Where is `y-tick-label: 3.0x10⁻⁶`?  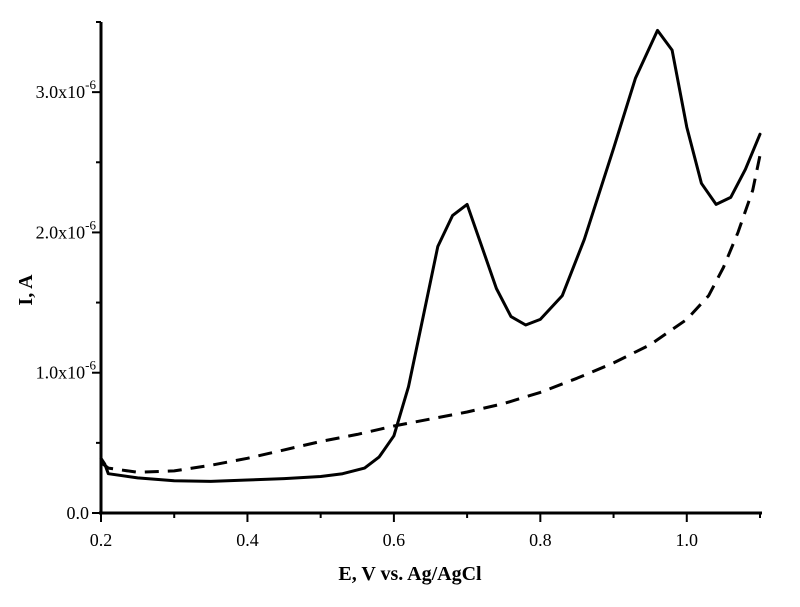 y-tick-label: 3.0x10⁻⁶ is located at coordinates (66, 89).